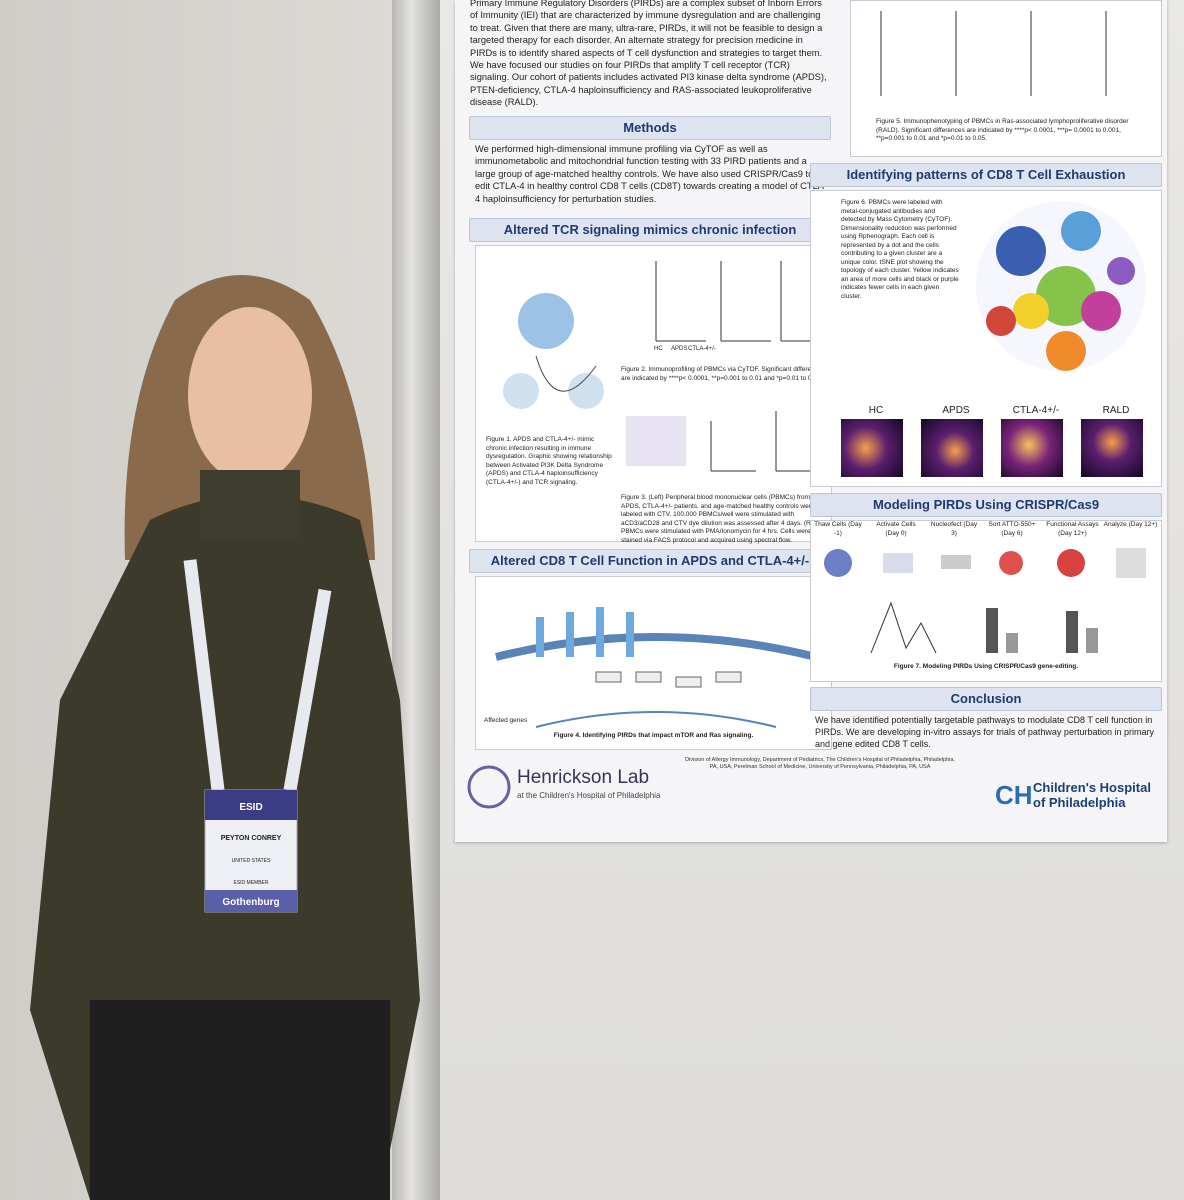 Image resolution: width=1184 pixels, height=1200 pixels. I want to click on collar, so click(250, 505).